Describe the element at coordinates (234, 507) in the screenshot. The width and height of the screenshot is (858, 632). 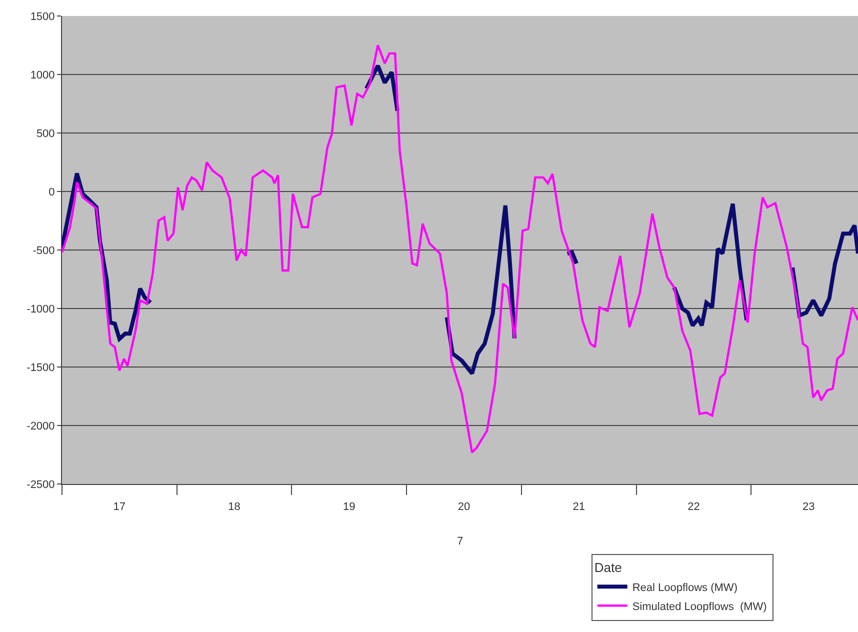
I see `x-tick-label: 18` at that location.